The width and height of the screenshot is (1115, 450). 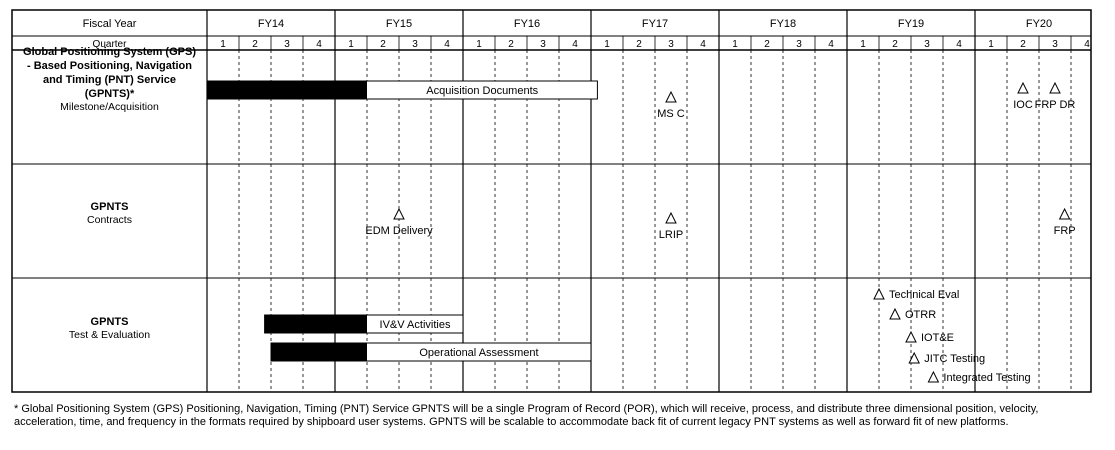 I want to click on fiscal-year-label: FY16, so click(x=527, y=24).